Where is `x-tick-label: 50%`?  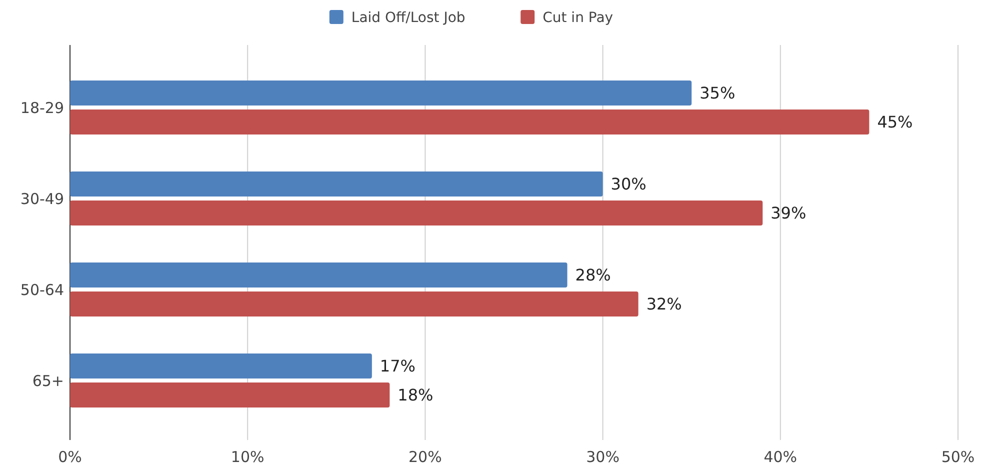
x-tick-label: 50% is located at coordinates (958, 457).